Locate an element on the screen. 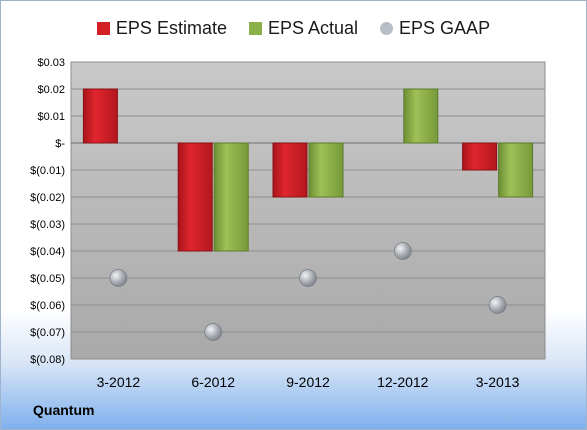  x-tick-label: 6-2012 is located at coordinates (213, 382).